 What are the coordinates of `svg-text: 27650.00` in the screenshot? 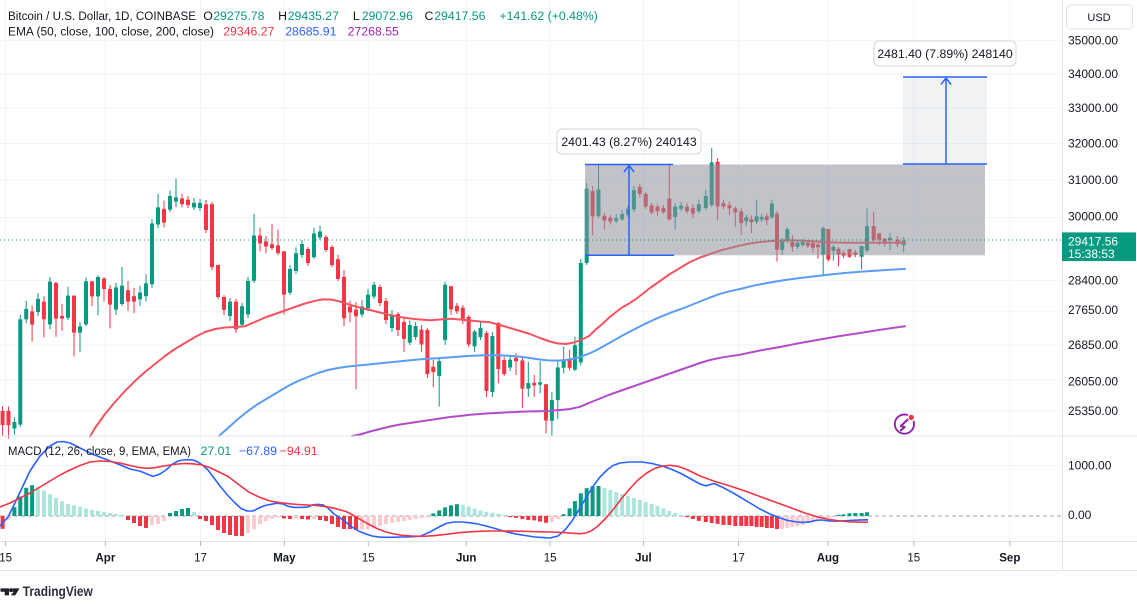 It's located at (1093, 310).